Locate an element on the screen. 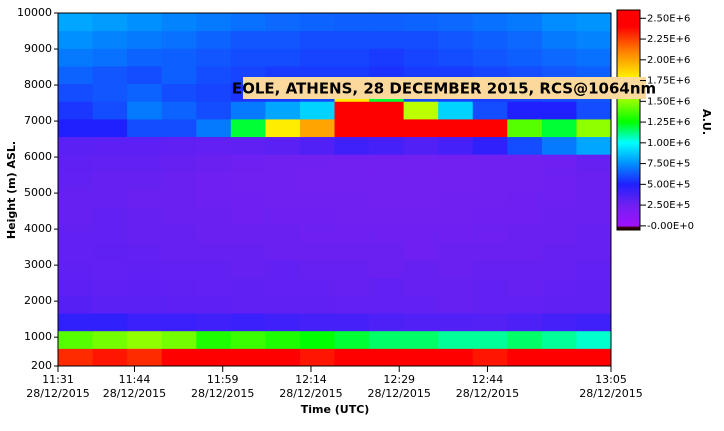 The height and width of the screenshot is (431, 724). x-tick-label: 11:31 is located at coordinates (58, 379).